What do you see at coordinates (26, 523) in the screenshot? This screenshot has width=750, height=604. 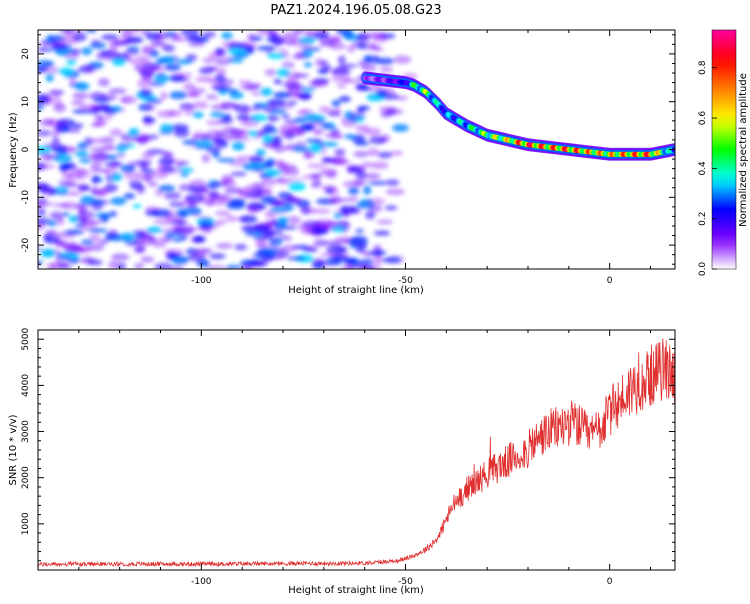 I see `y-tick-label: 1000` at bounding box center [26, 523].